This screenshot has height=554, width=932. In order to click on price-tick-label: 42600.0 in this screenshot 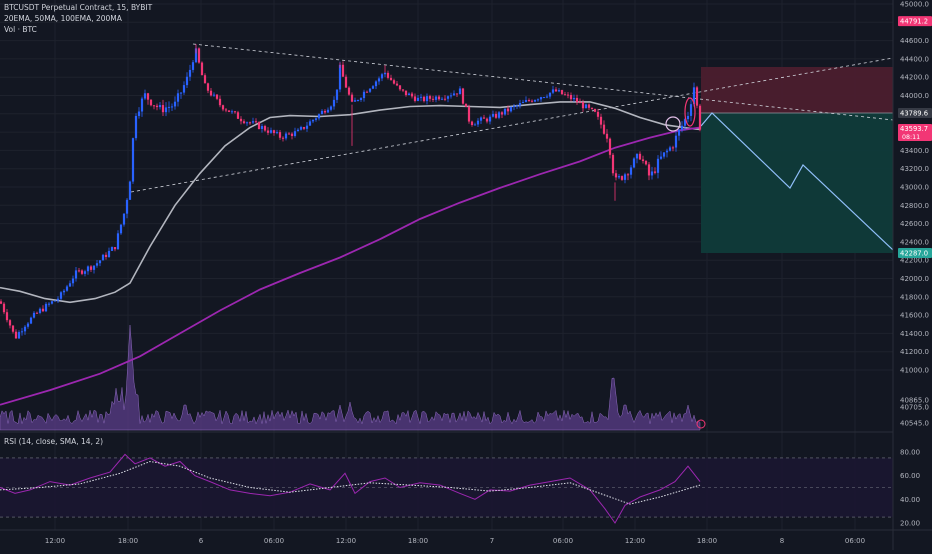, I will do `click(914, 224)`.